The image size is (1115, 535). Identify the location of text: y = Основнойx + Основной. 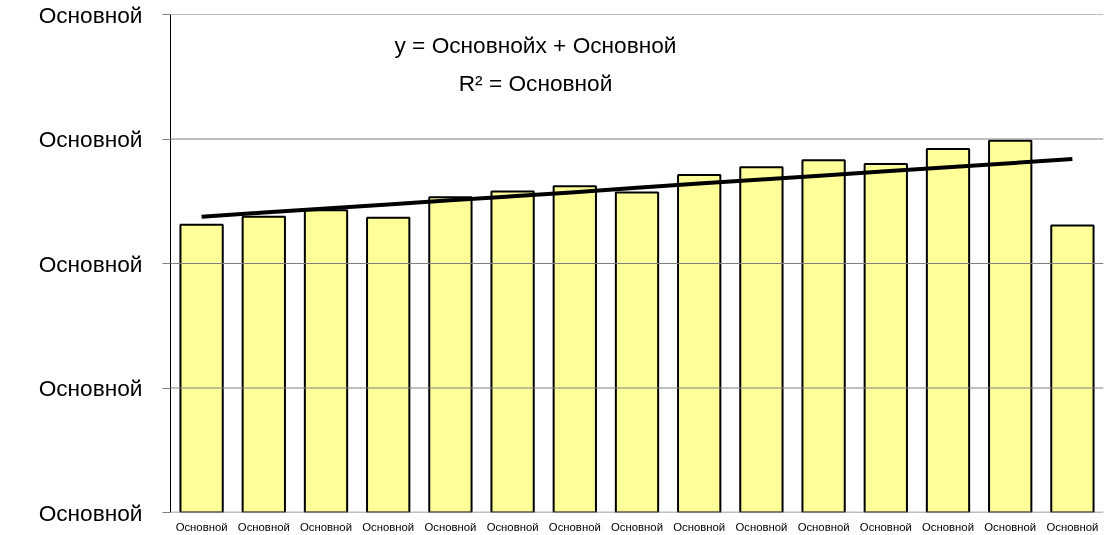
(535, 44).